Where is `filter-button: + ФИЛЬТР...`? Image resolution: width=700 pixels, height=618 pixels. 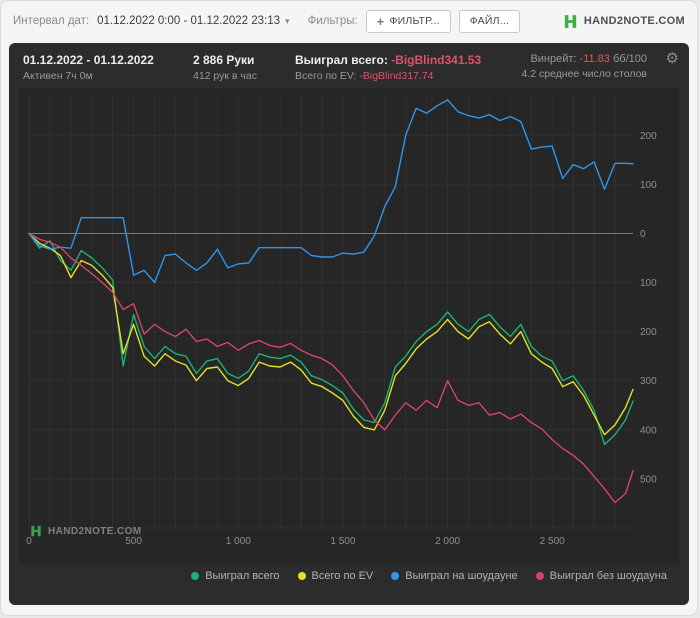
filter-button: + ФИЛЬТР... is located at coordinates (408, 21).